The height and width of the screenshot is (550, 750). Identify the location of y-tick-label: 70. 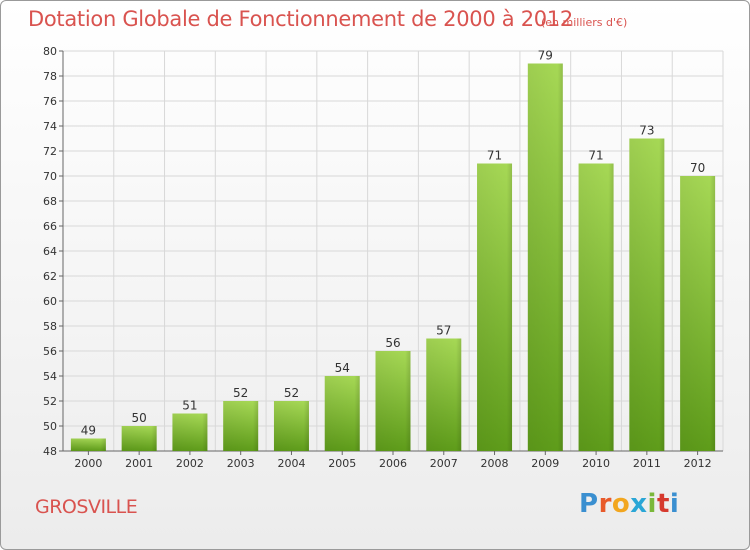
(50, 176).